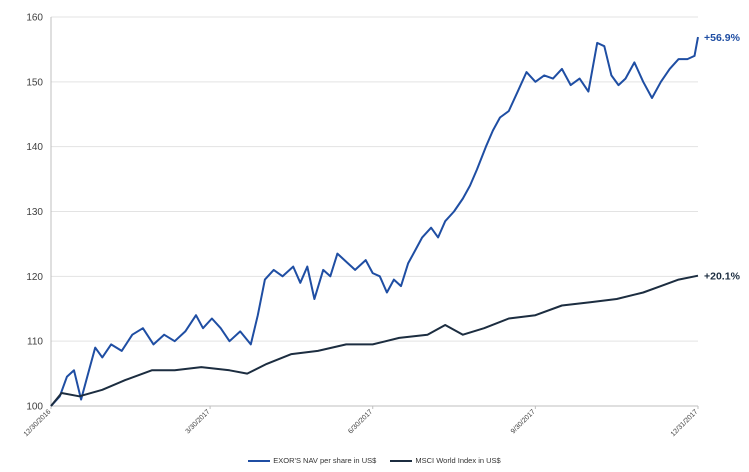  I want to click on y-axis: 100 110 120 130 140 150 160, so click(39, 213).